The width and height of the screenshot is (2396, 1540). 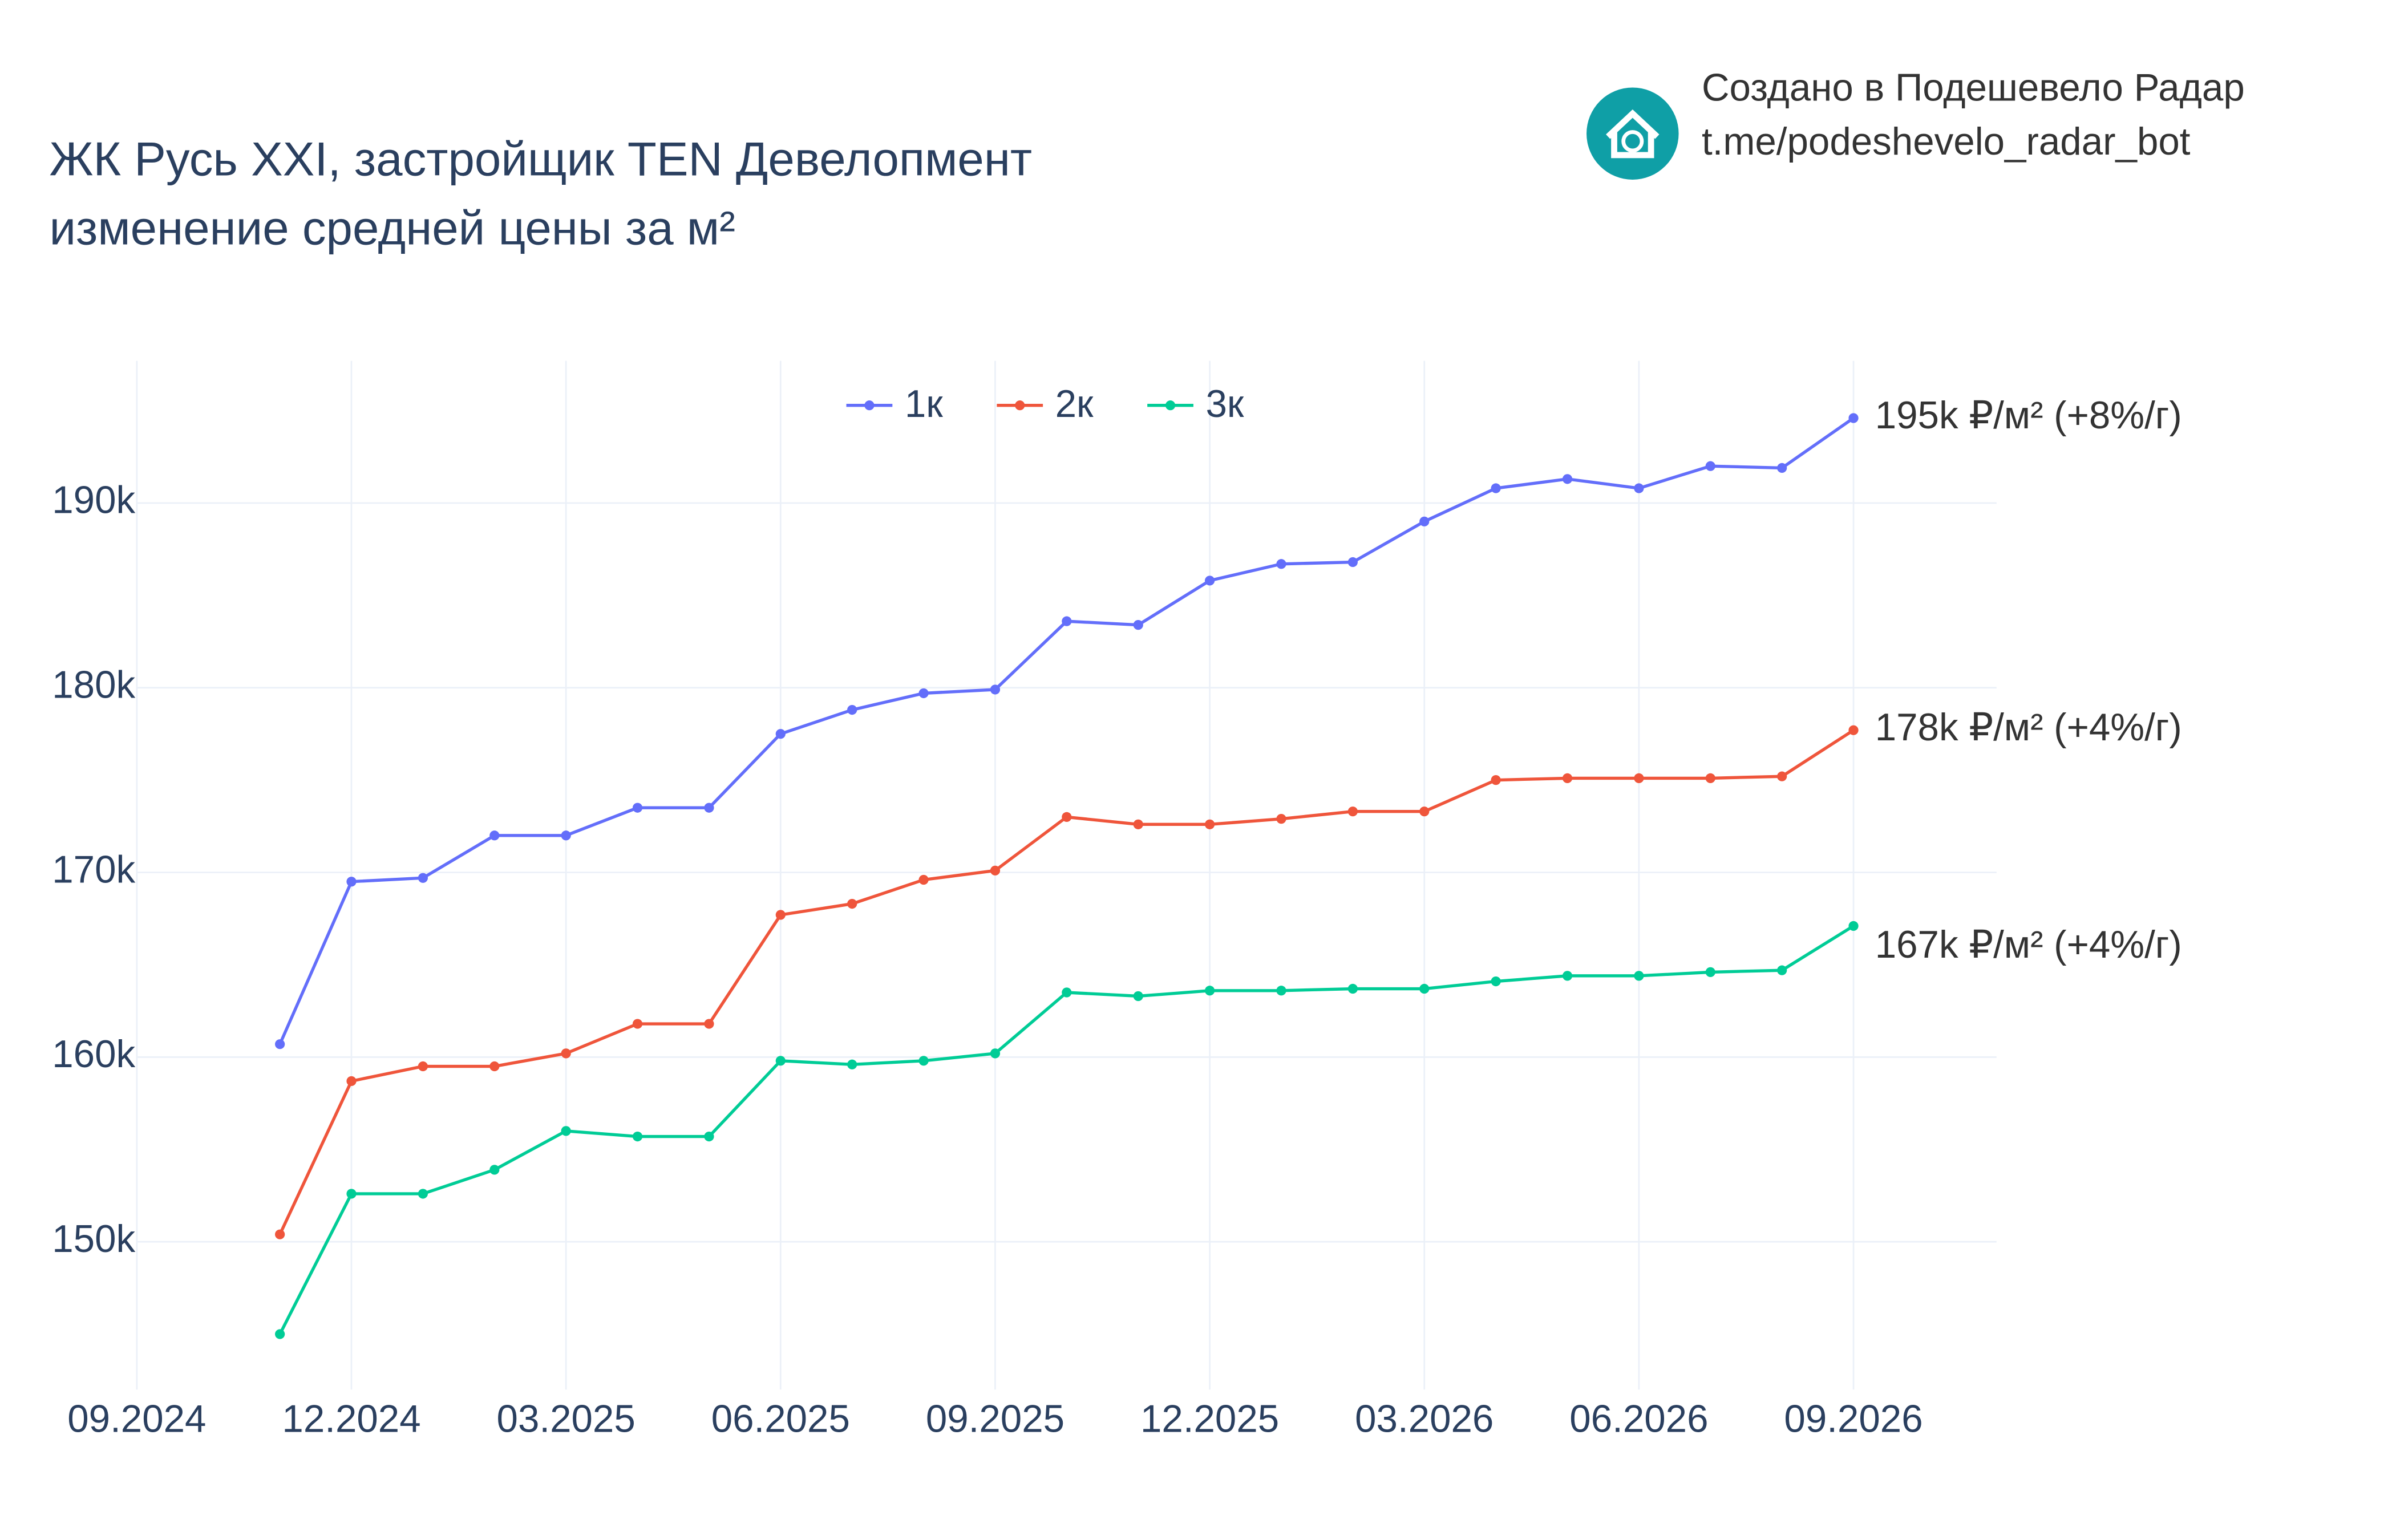 What do you see at coordinates (1973, 89) in the screenshot?
I see `watermark: Создано в Подешевело Радар` at bounding box center [1973, 89].